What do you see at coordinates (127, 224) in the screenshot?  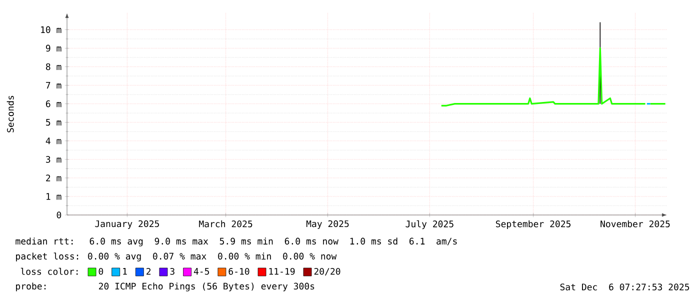 I see `x-tick-label: January 2025` at bounding box center [127, 224].